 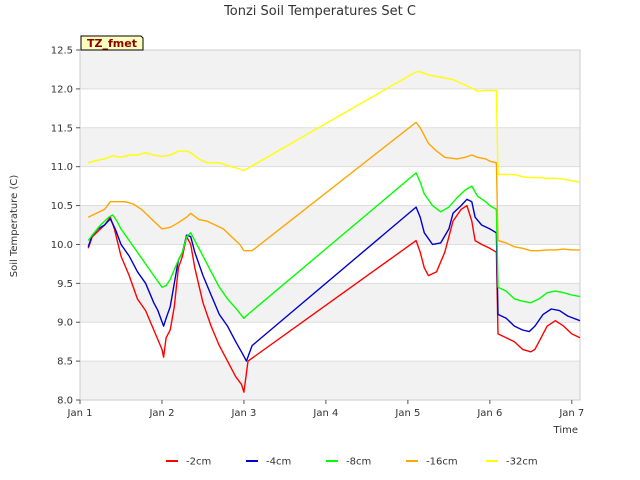 What do you see at coordinates (65, 401) in the screenshot?
I see `y-tick-label: 8.0` at bounding box center [65, 401].